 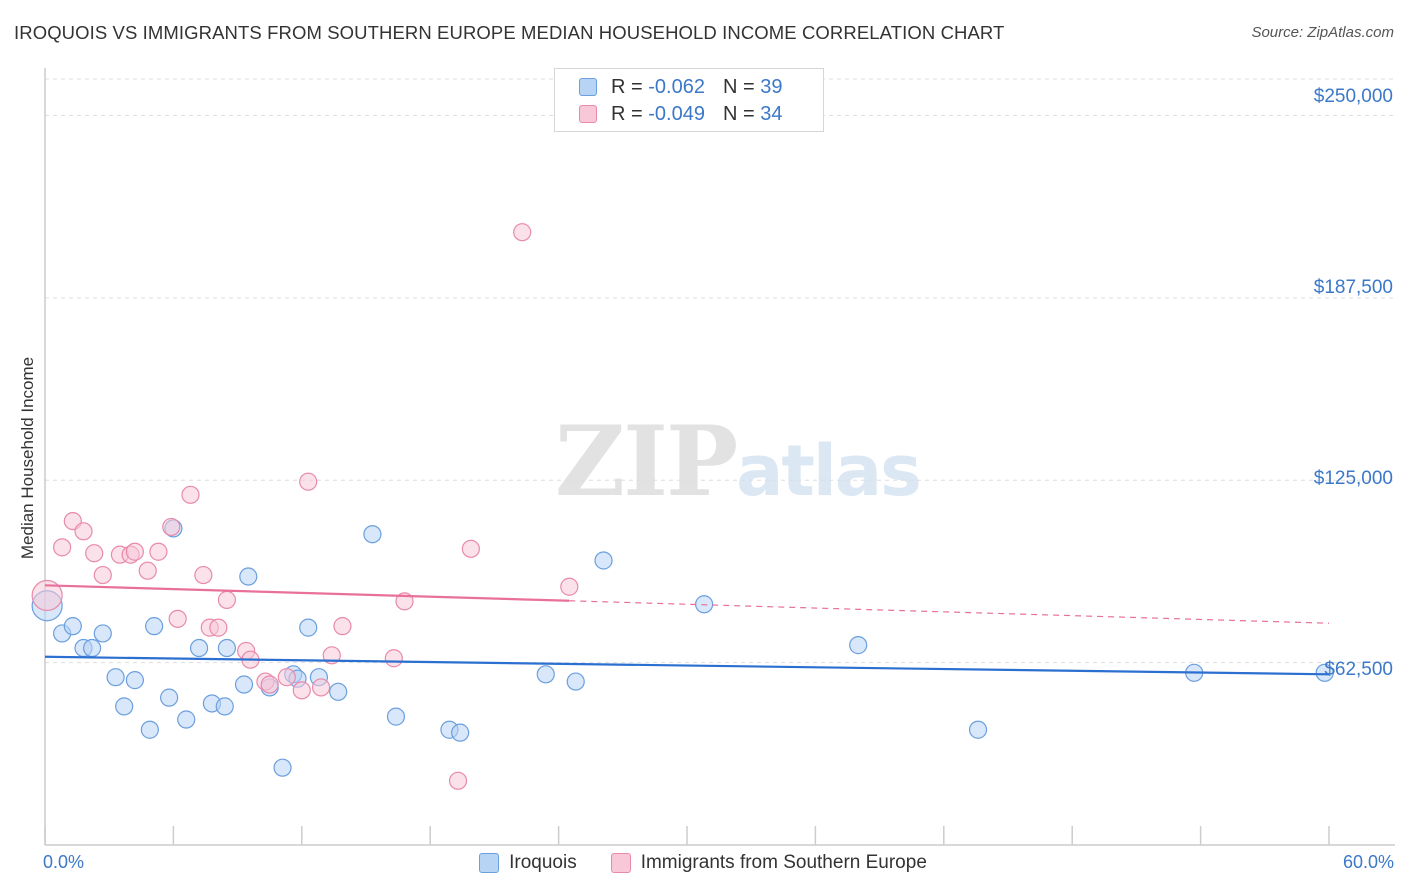 I want to click on r-value-iroquois: -0.062, so click(x=676, y=86).